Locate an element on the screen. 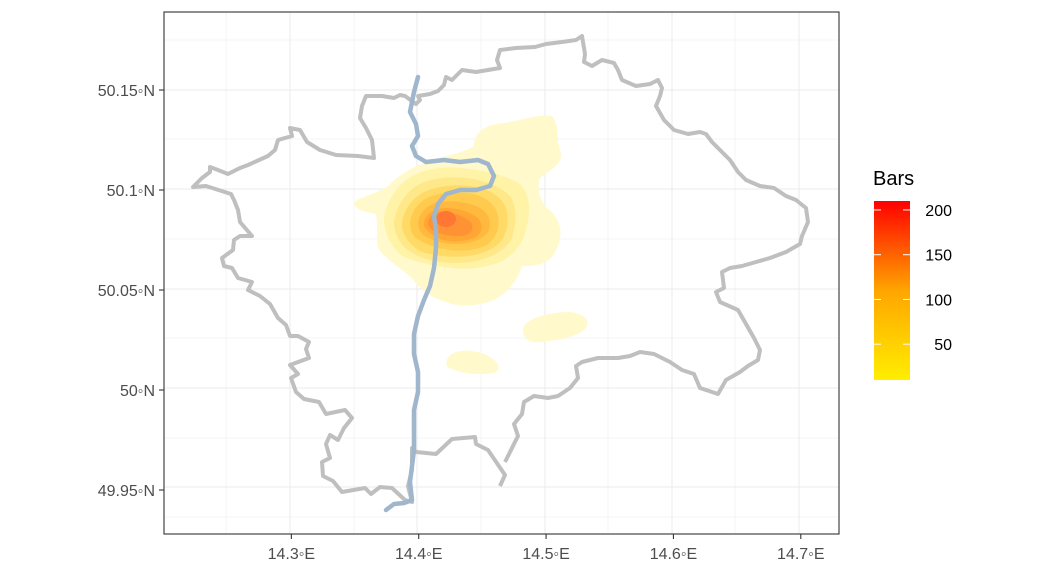 The width and height of the screenshot is (1050, 577). bar-density-layer is located at coordinates (470, 245).